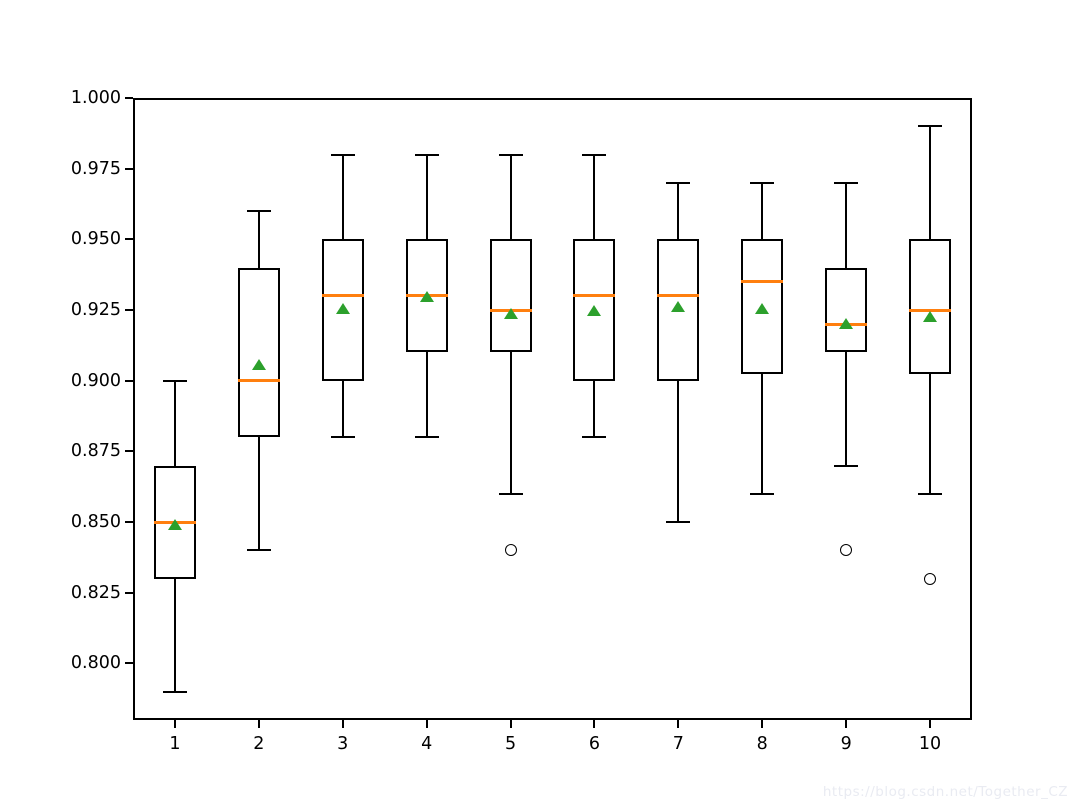 The width and height of the screenshot is (1080, 810). I want to click on y-tick-label: 0.925, so click(95, 310).